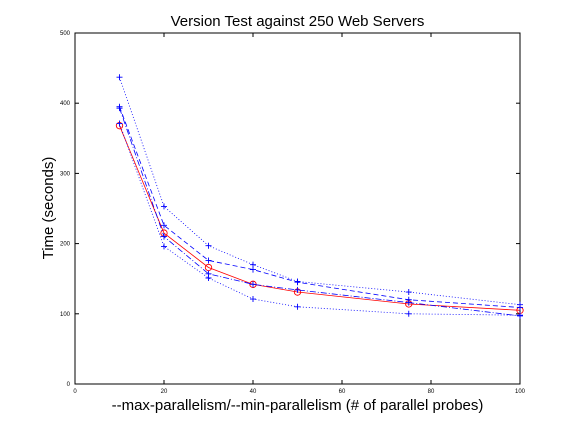 This screenshot has height=431, width=575. Describe the element at coordinates (431, 392) in the screenshot. I see `x-tick-label: 80` at that location.